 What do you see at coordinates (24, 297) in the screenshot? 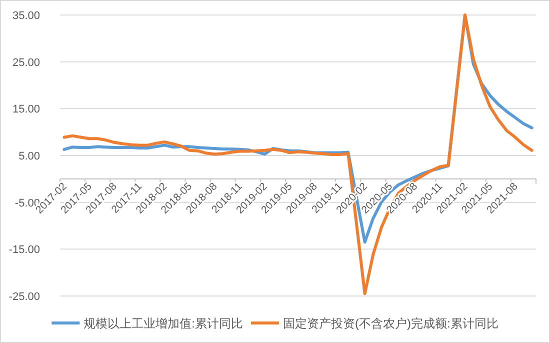
I see `y-tick-label: -25.00` at bounding box center [24, 297].